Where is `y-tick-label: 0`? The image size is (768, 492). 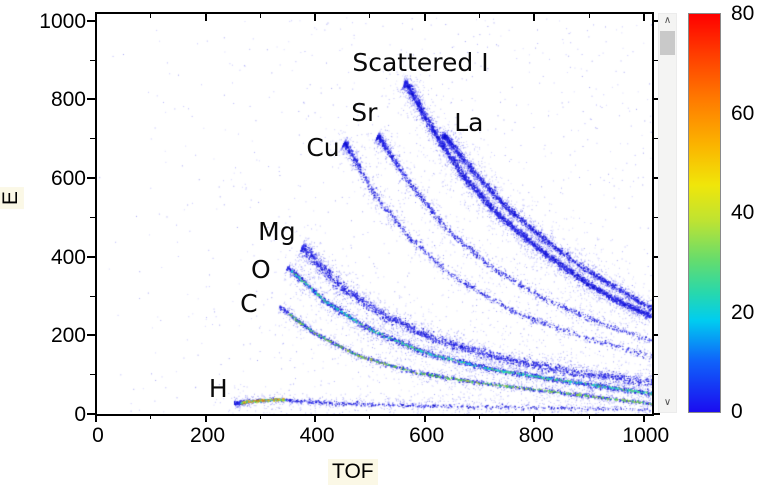
y-tick-label: 0 is located at coordinates (80, 414).